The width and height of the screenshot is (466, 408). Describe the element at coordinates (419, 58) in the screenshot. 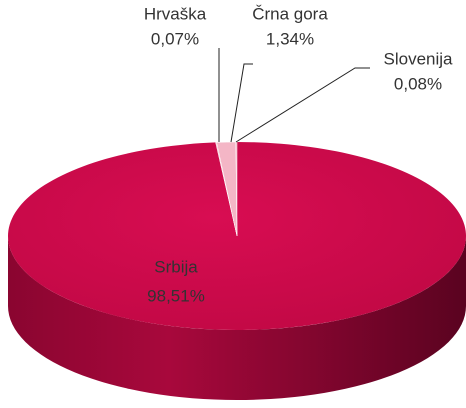

I see `category-label: Slovenija` at that location.